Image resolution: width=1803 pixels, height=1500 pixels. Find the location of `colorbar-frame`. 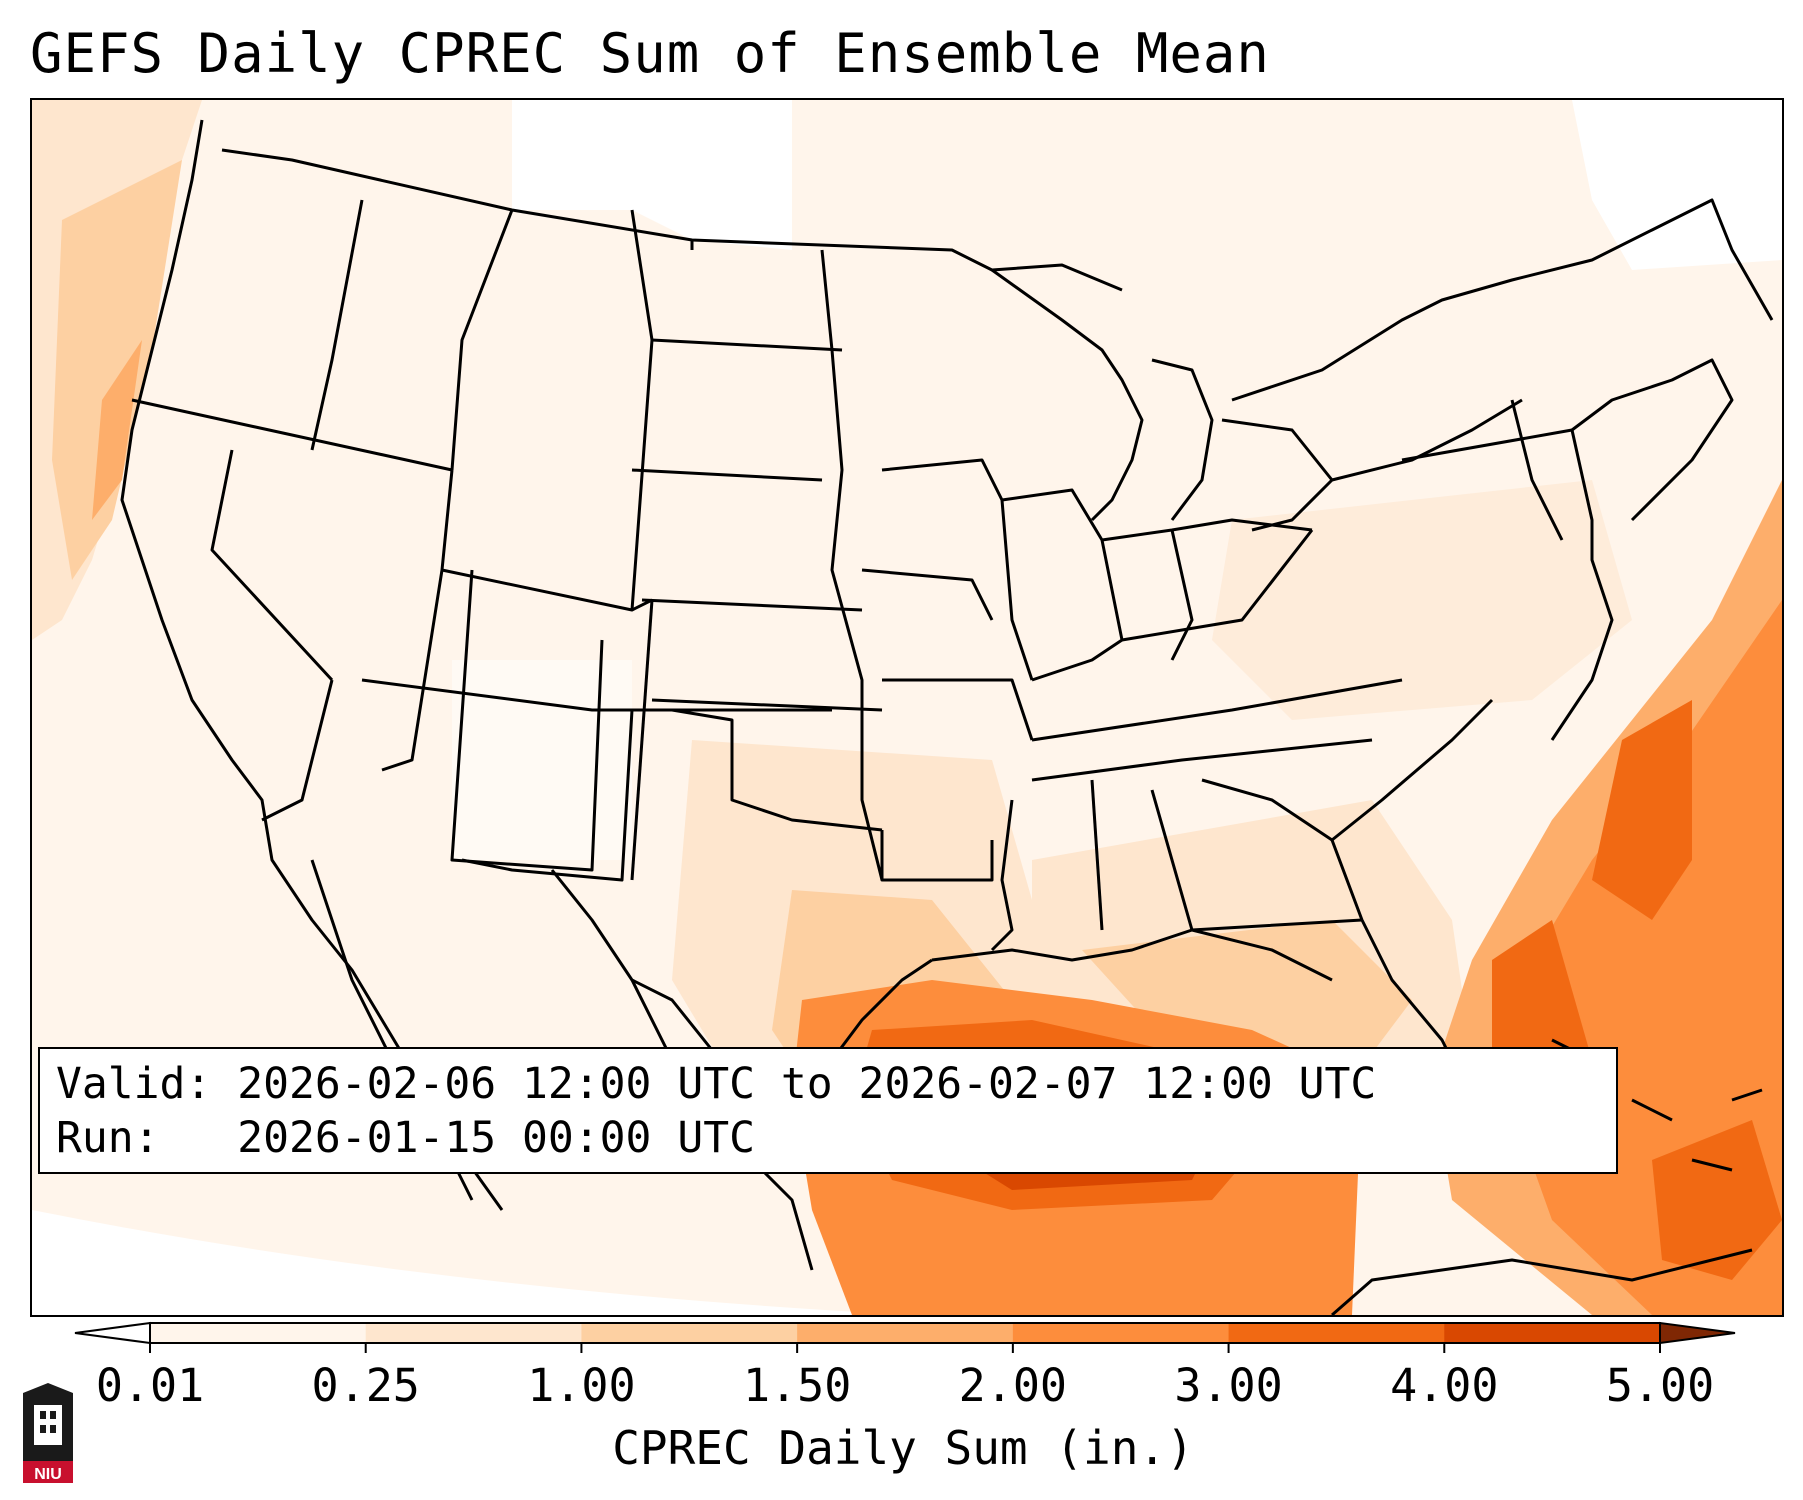

colorbar-frame is located at coordinates (905, 1333).